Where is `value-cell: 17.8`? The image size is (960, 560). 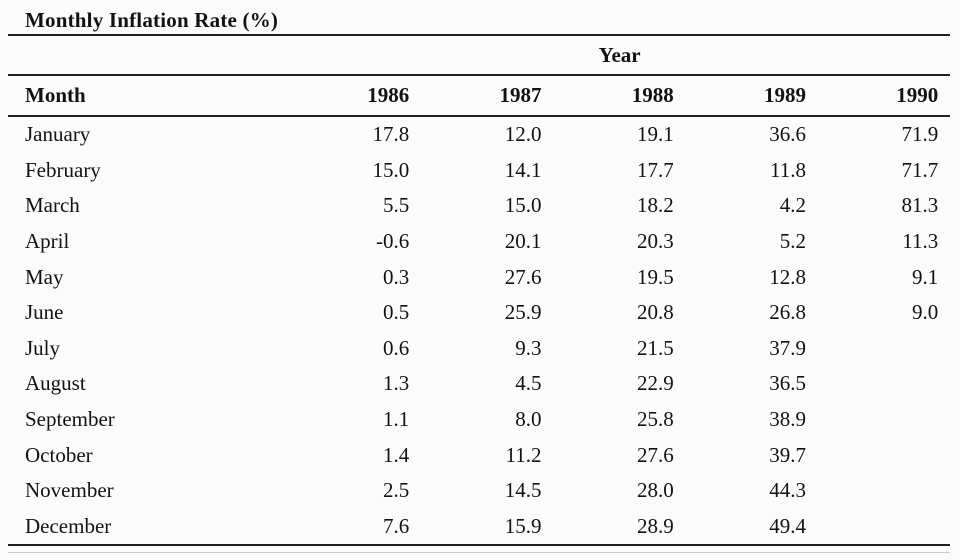 value-cell: 17.8 is located at coordinates (391, 134).